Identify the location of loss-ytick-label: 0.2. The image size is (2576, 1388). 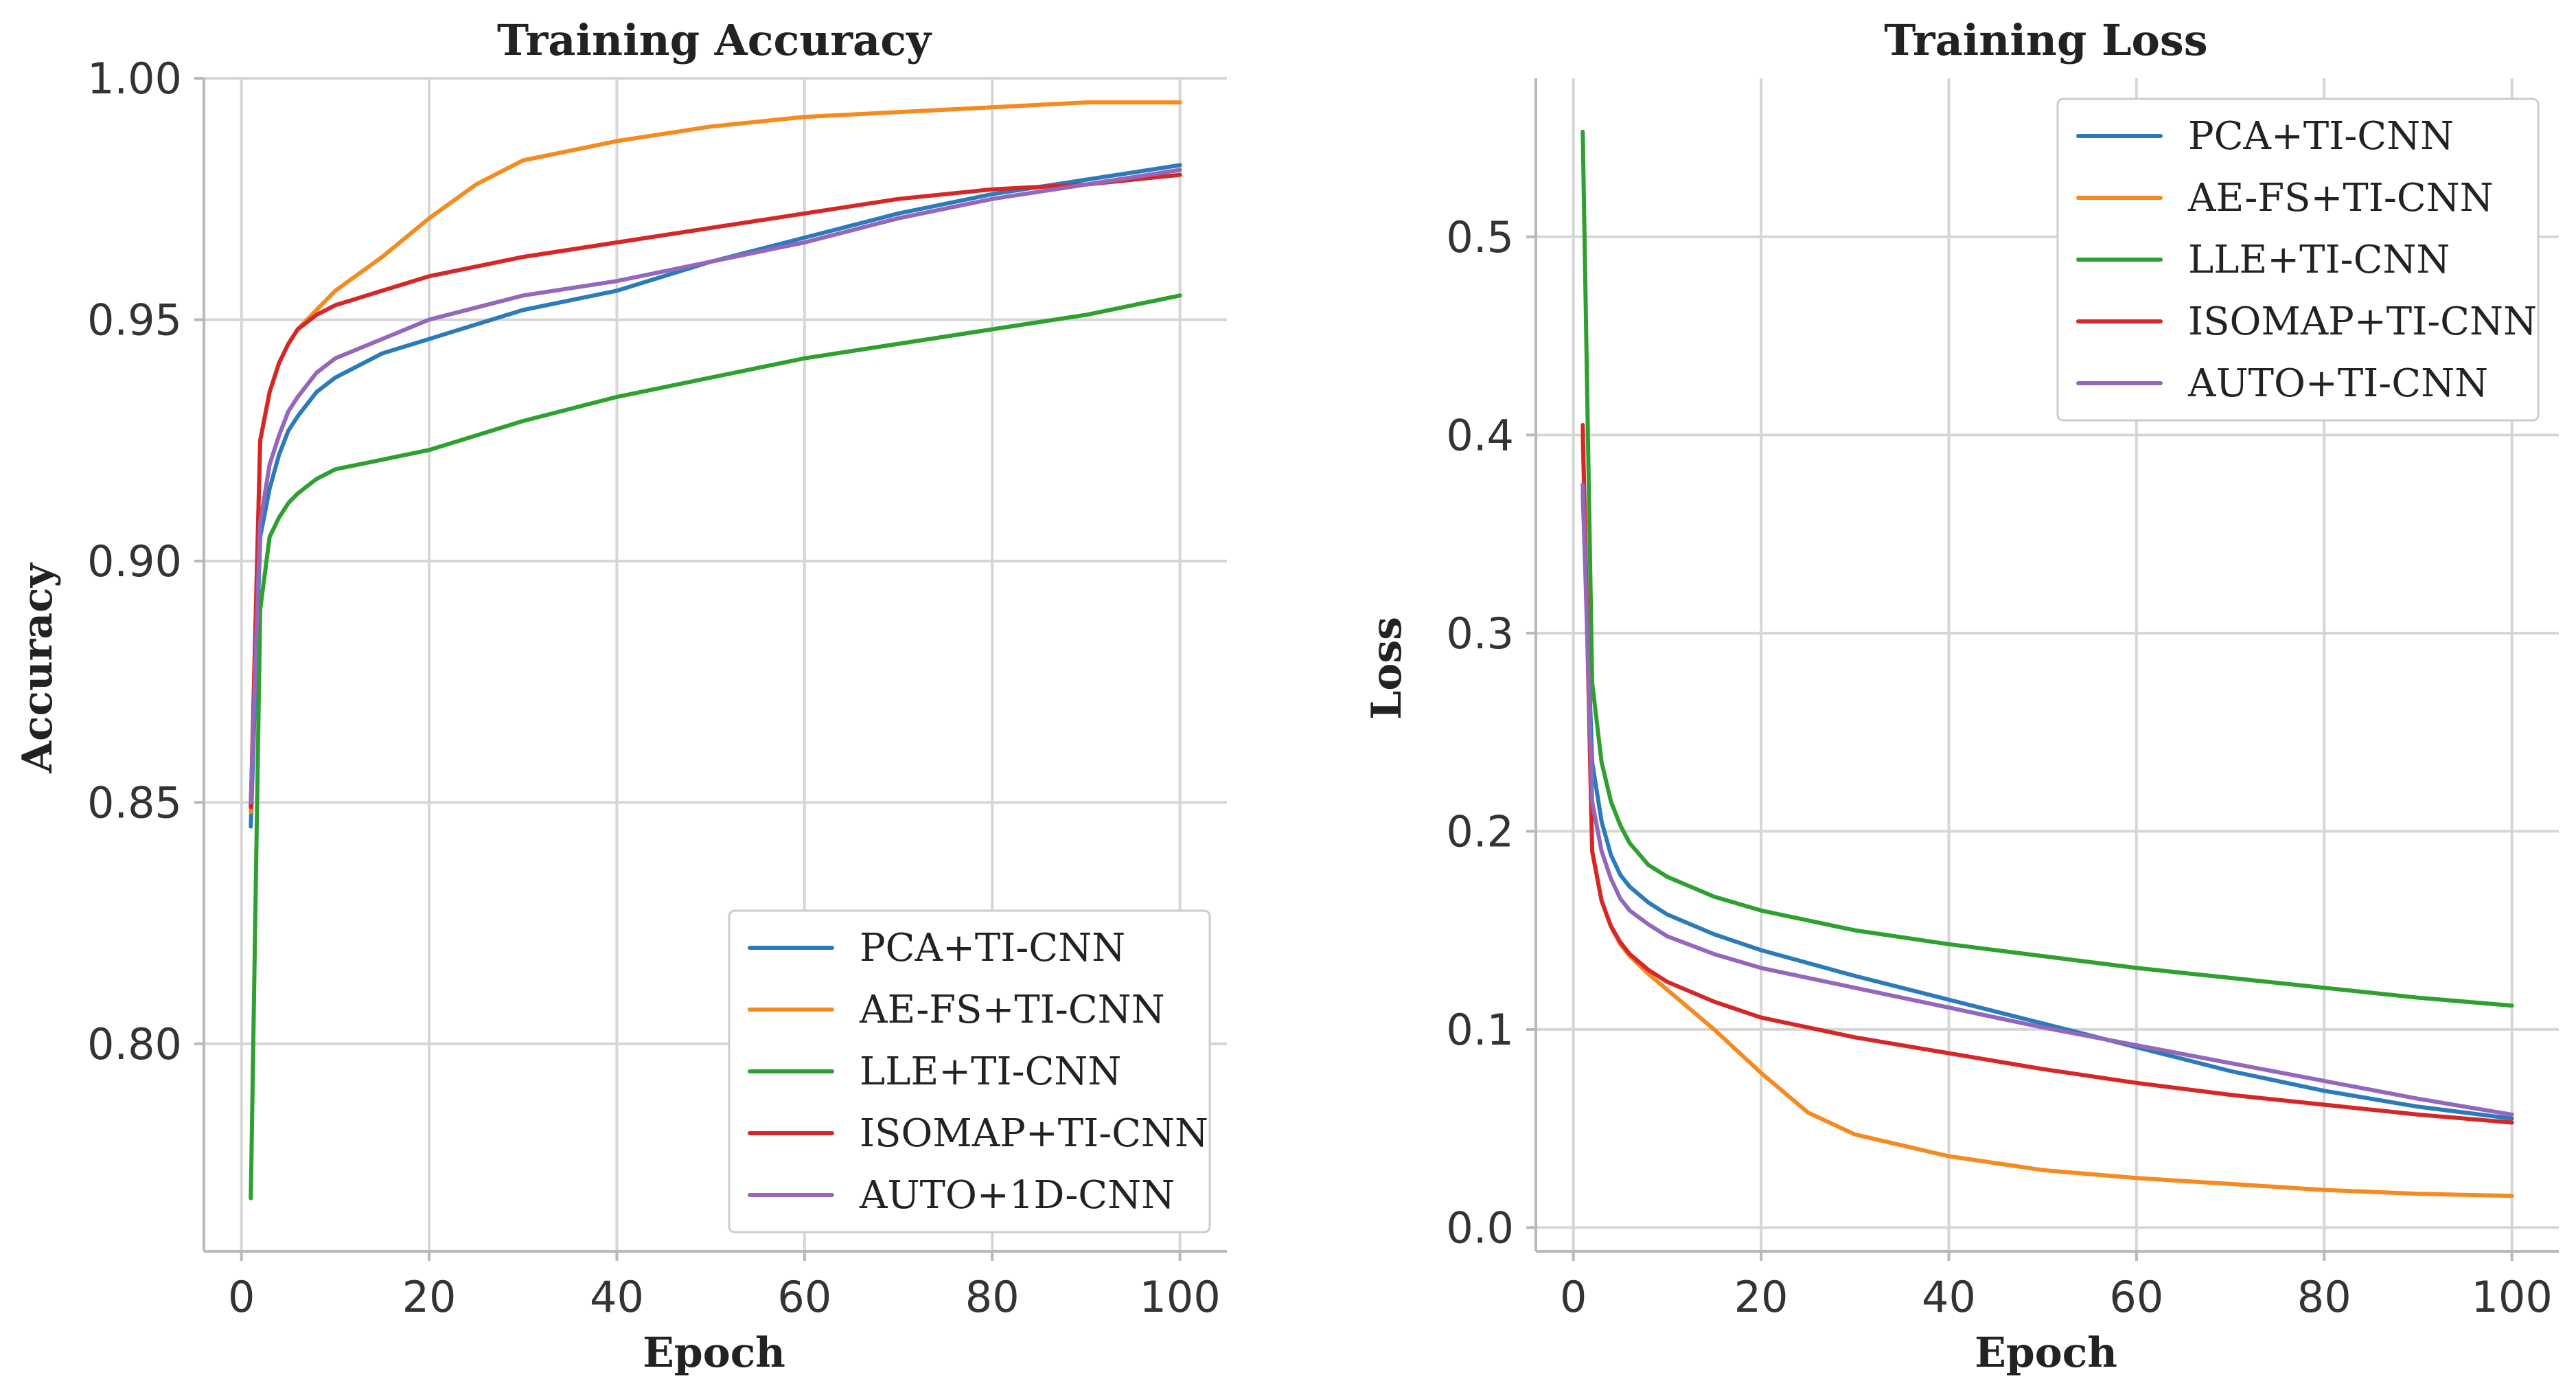
(1480, 831).